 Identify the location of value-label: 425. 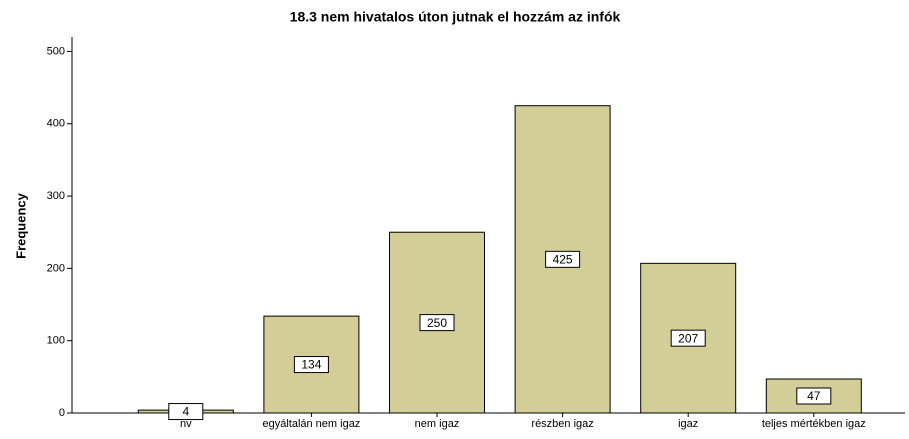
(563, 260).